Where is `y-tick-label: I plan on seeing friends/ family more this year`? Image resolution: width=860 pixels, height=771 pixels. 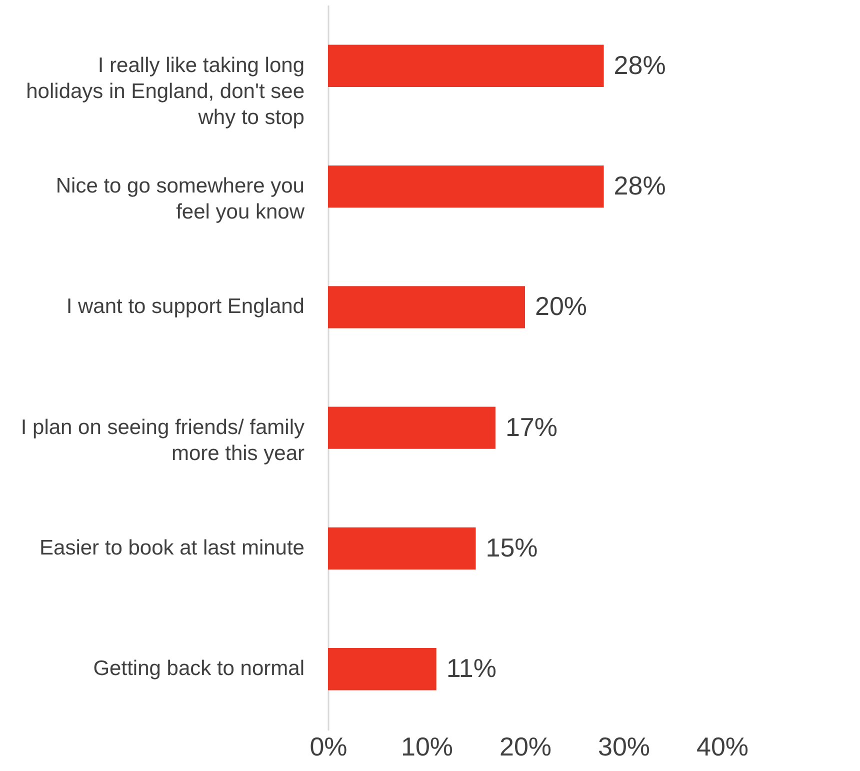
y-tick-label: I plan on seeing friends/ family more this year is located at coordinates (162, 440).